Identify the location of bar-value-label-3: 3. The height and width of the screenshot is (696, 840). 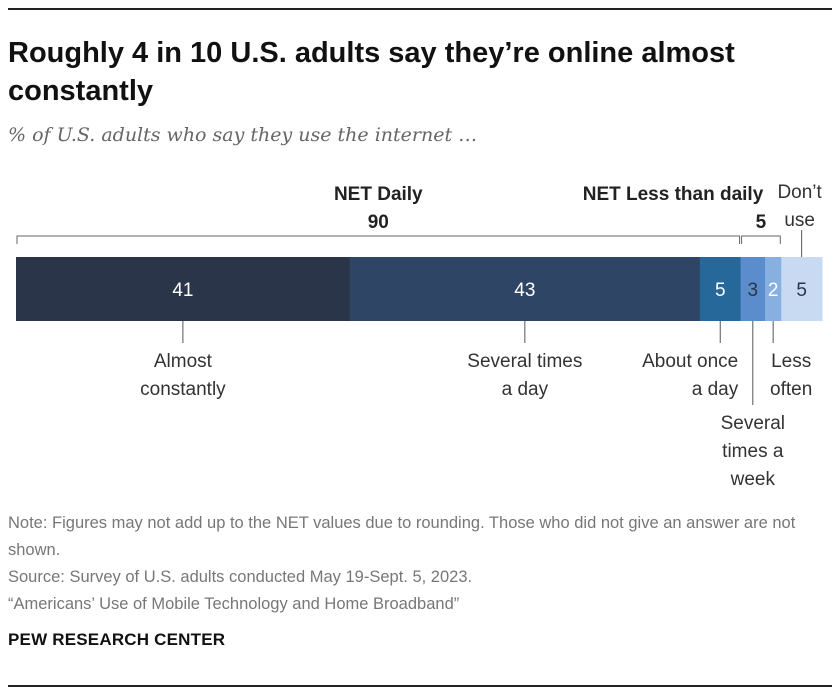
(753, 290).